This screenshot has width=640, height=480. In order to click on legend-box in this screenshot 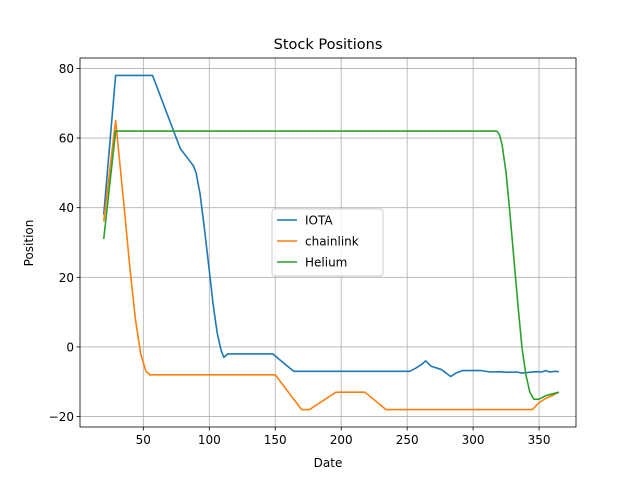, I will do `click(327, 242)`.